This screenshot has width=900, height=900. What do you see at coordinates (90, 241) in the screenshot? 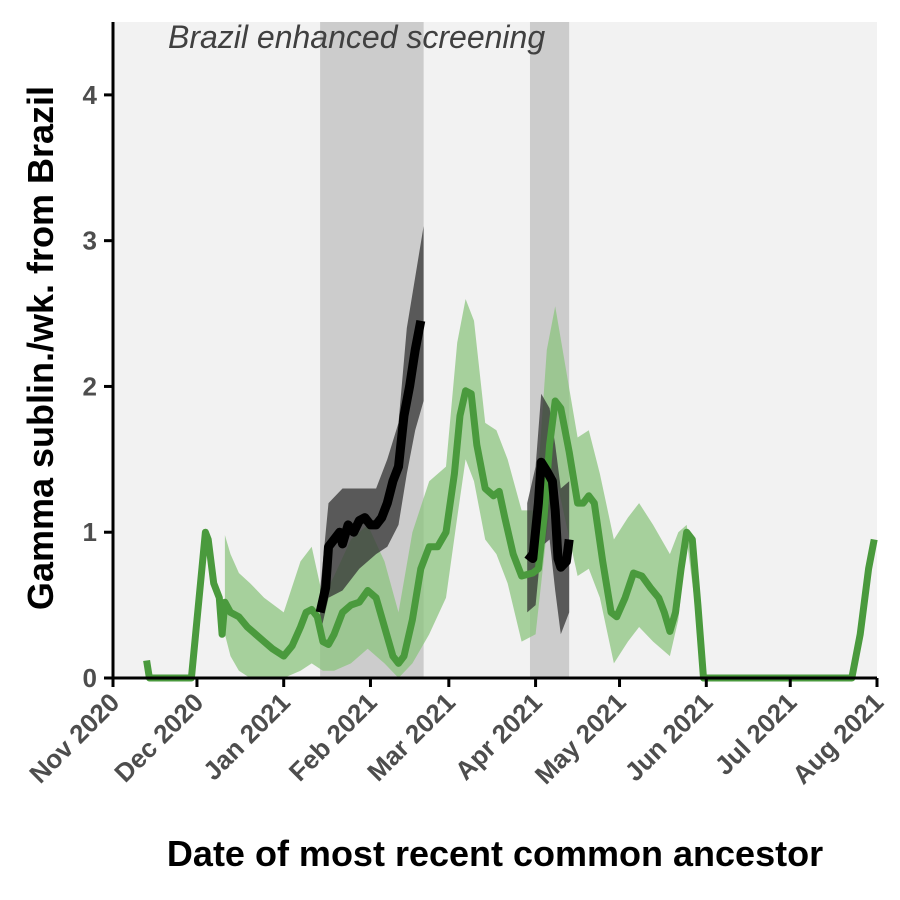
I see `y-tick-label: 3` at bounding box center [90, 241].